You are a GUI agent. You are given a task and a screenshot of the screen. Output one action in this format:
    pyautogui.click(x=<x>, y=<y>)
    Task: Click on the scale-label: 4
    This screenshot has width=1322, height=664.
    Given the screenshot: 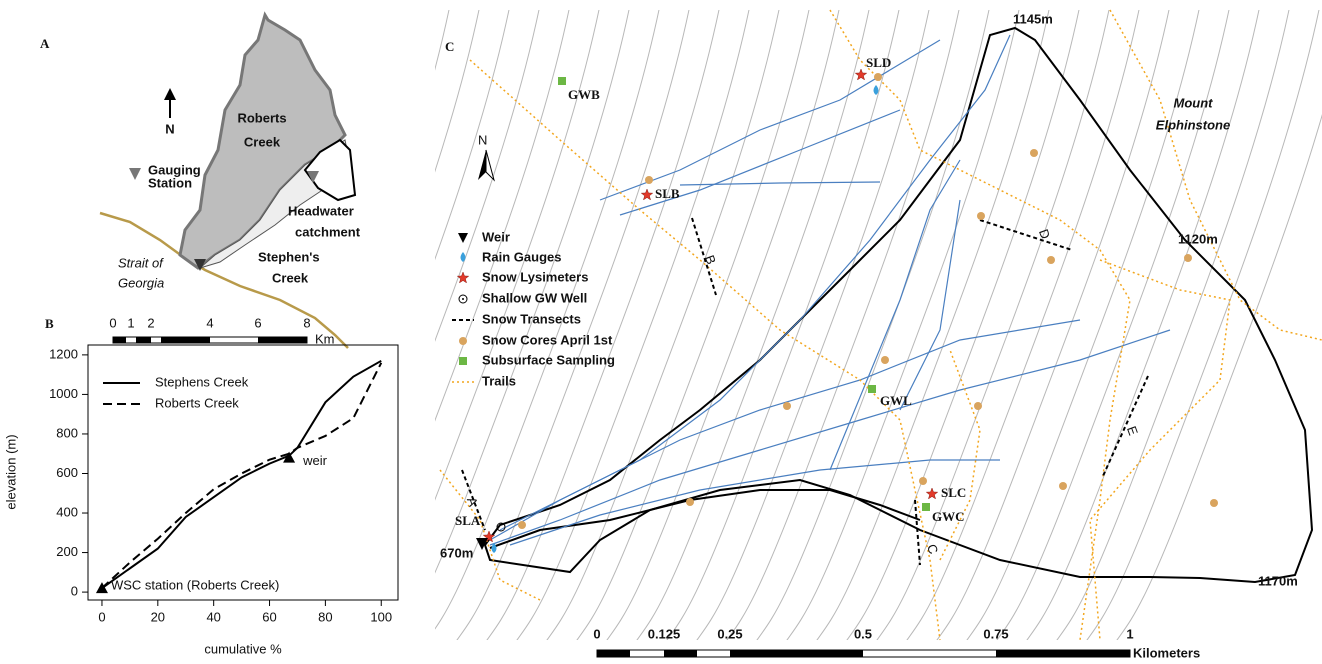 What is the action you would take?
    pyautogui.click(x=209, y=322)
    